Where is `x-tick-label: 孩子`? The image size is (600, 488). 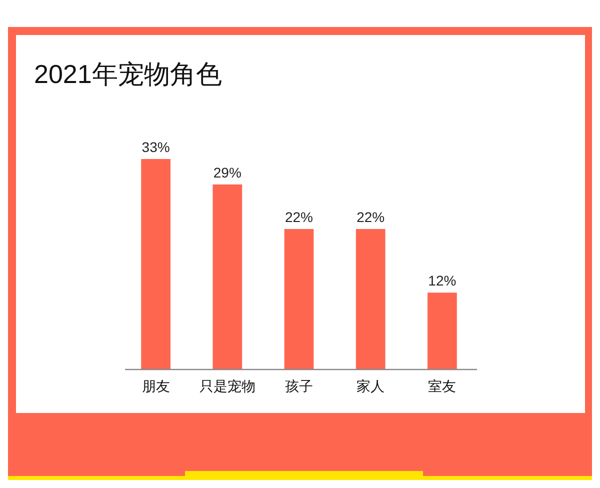 x-tick-label: 孩子 is located at coordinates (299, 386).